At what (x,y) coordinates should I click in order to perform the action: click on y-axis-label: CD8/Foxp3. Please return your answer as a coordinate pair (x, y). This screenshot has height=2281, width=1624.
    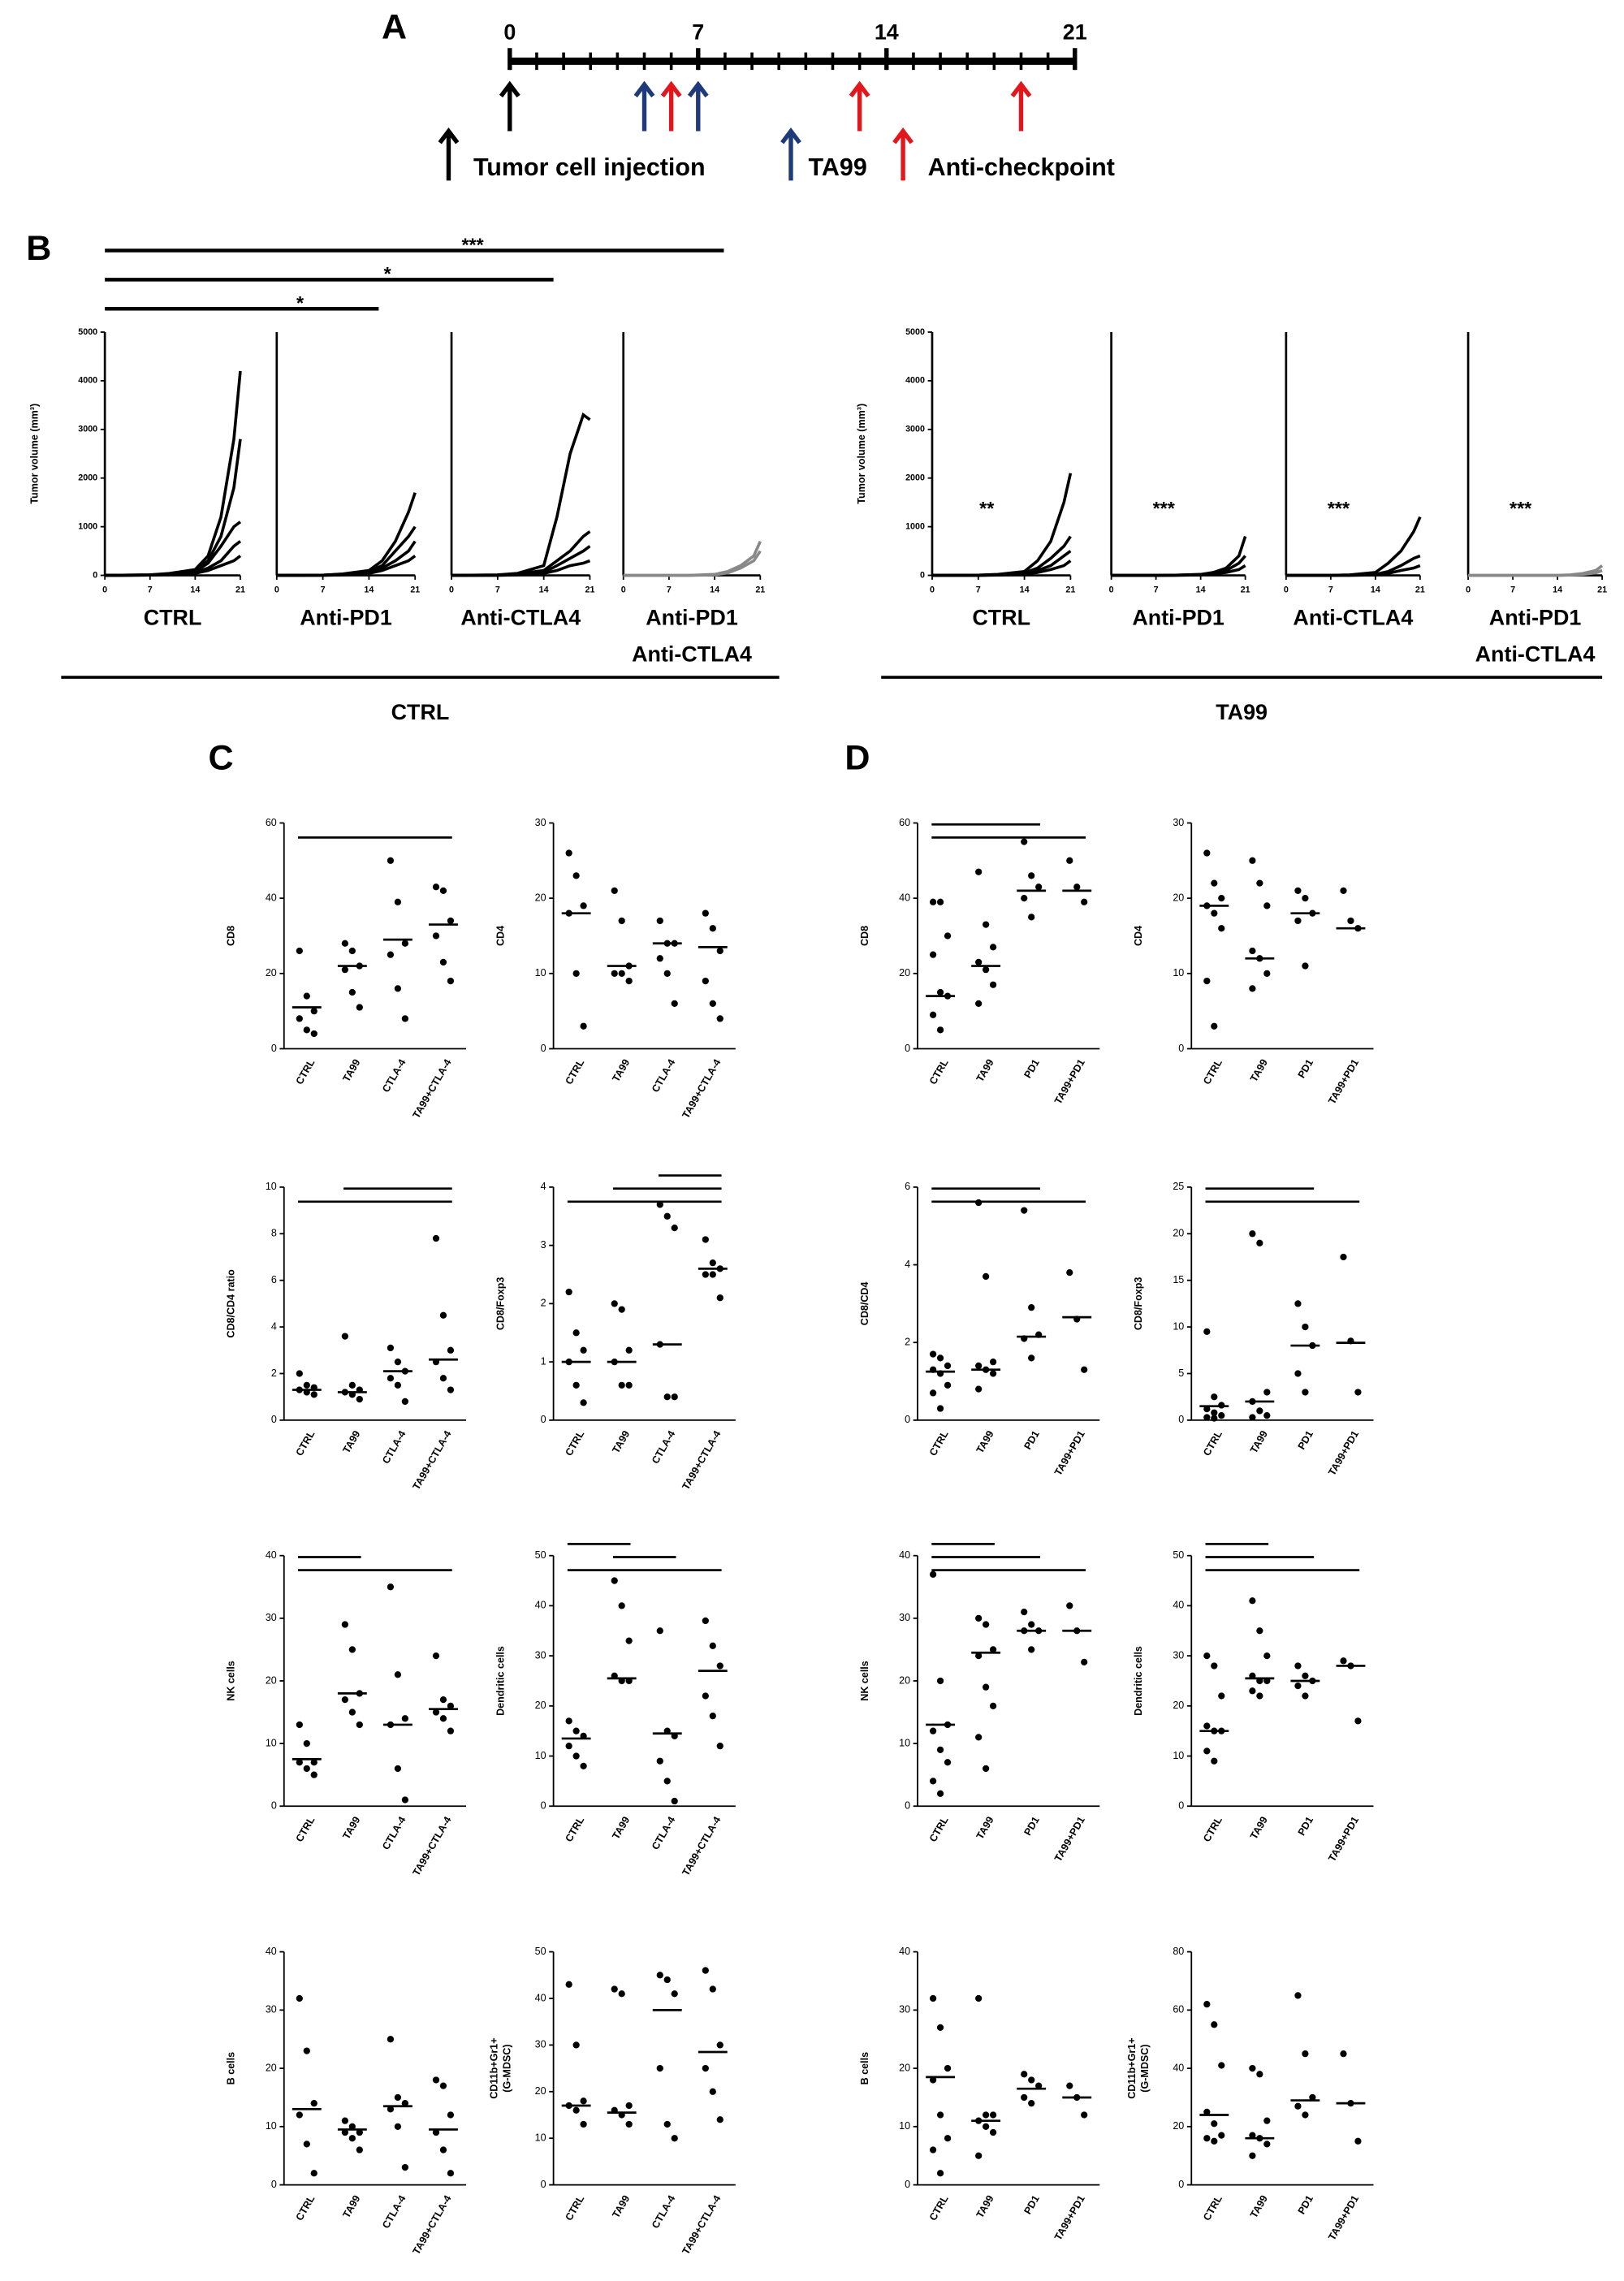
    Looking at the image, I should click on (500, 1304).